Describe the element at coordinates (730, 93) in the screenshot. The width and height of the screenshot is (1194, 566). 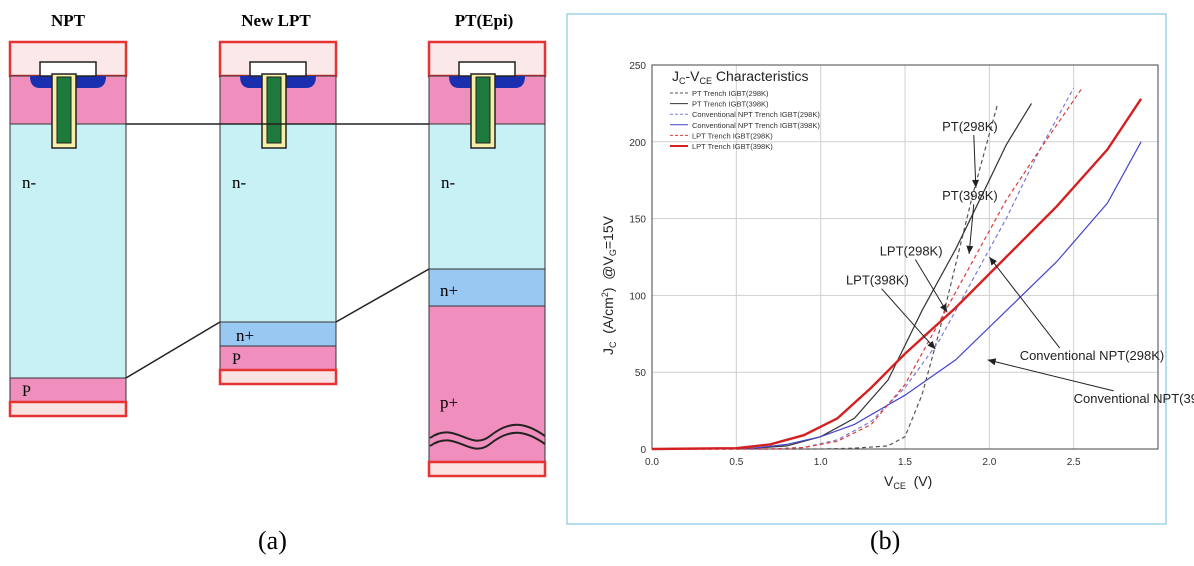
I see `legend-label: PT Trench IGBT(298K)` at that location.